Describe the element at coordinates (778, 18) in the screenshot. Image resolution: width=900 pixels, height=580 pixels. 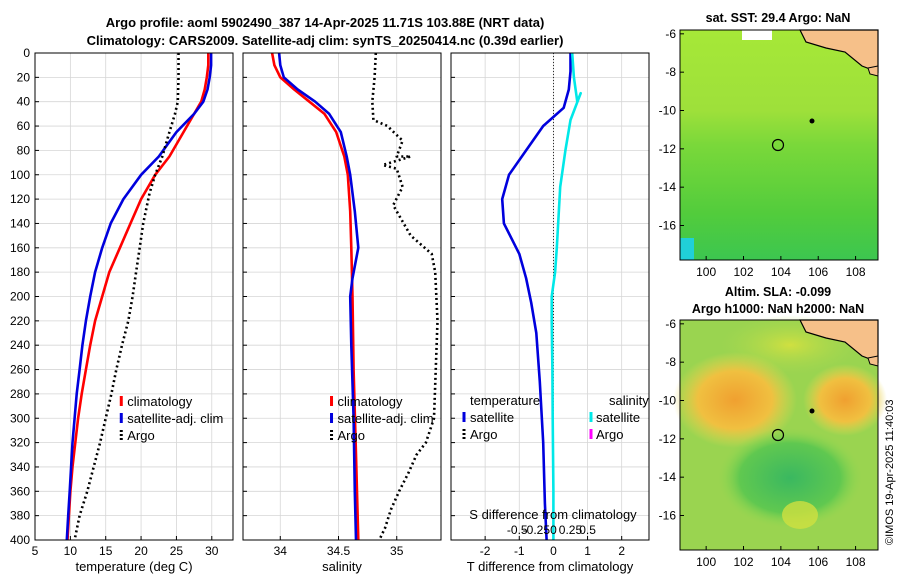
I see `sst-map-title: sat. SST: 29.4 Argo: NaN` at that location.